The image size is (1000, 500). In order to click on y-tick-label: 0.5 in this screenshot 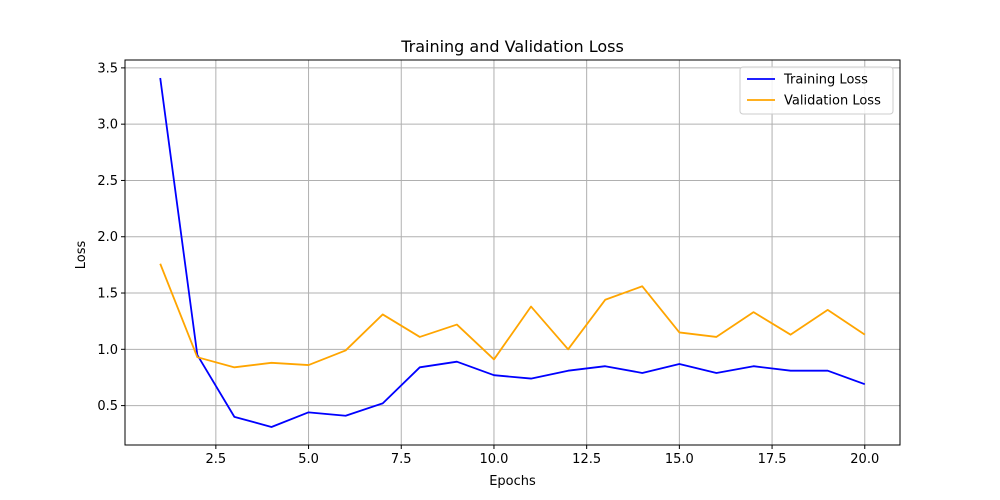, I will do `click(107, 406)`.